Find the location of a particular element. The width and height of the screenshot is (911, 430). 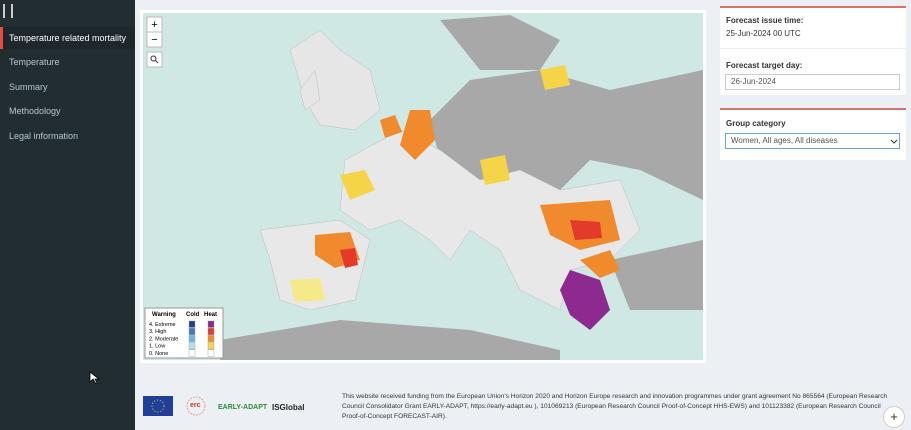

select-arrow is located at coordinates (894, 141).